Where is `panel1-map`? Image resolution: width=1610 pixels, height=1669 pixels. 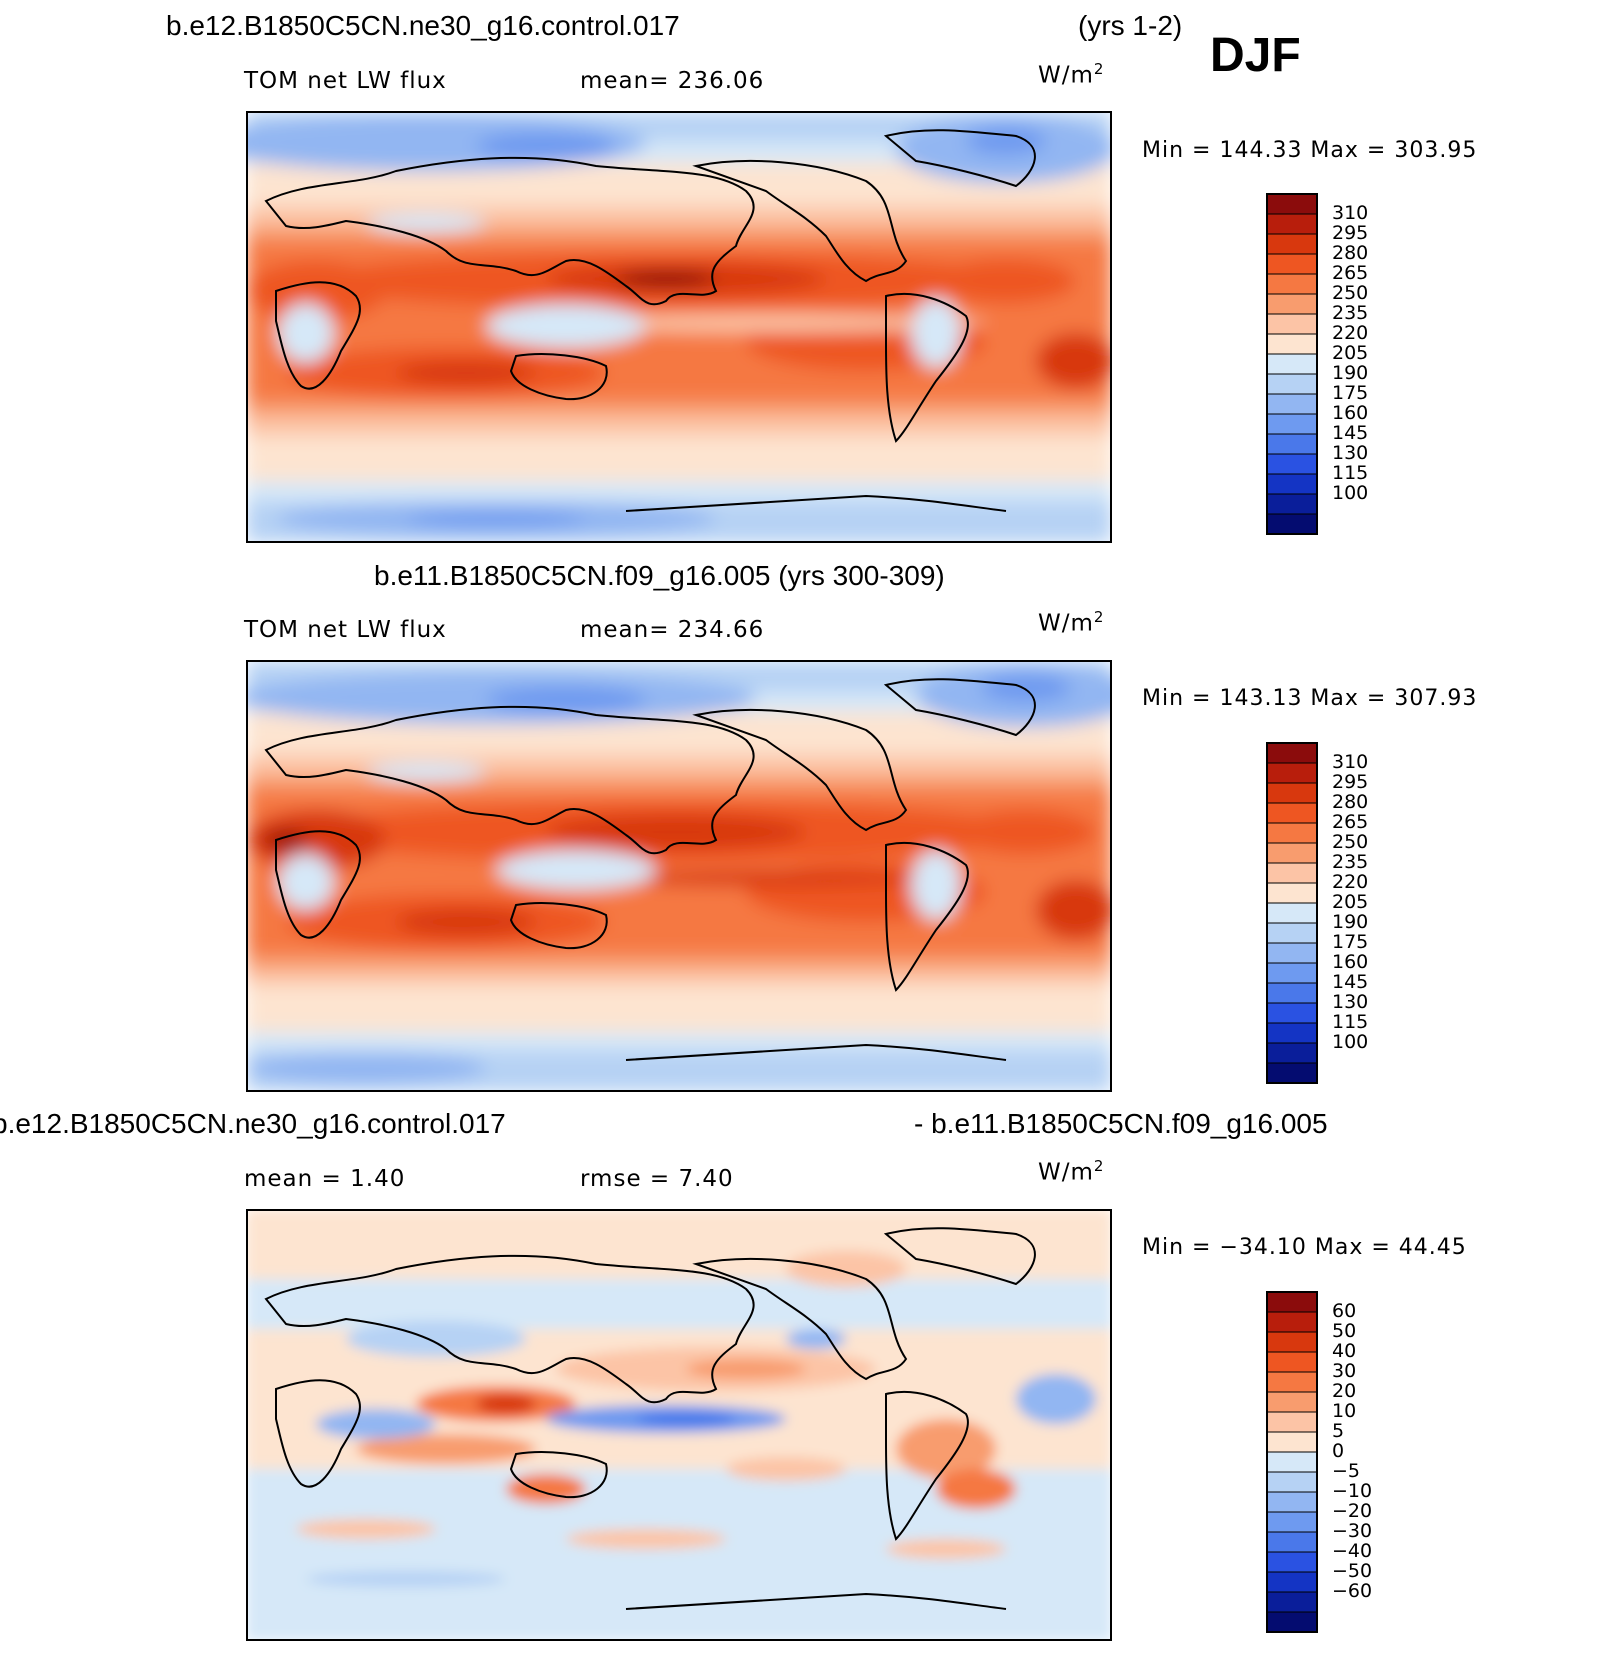
panel1-map is located at coordinates (679, 327).